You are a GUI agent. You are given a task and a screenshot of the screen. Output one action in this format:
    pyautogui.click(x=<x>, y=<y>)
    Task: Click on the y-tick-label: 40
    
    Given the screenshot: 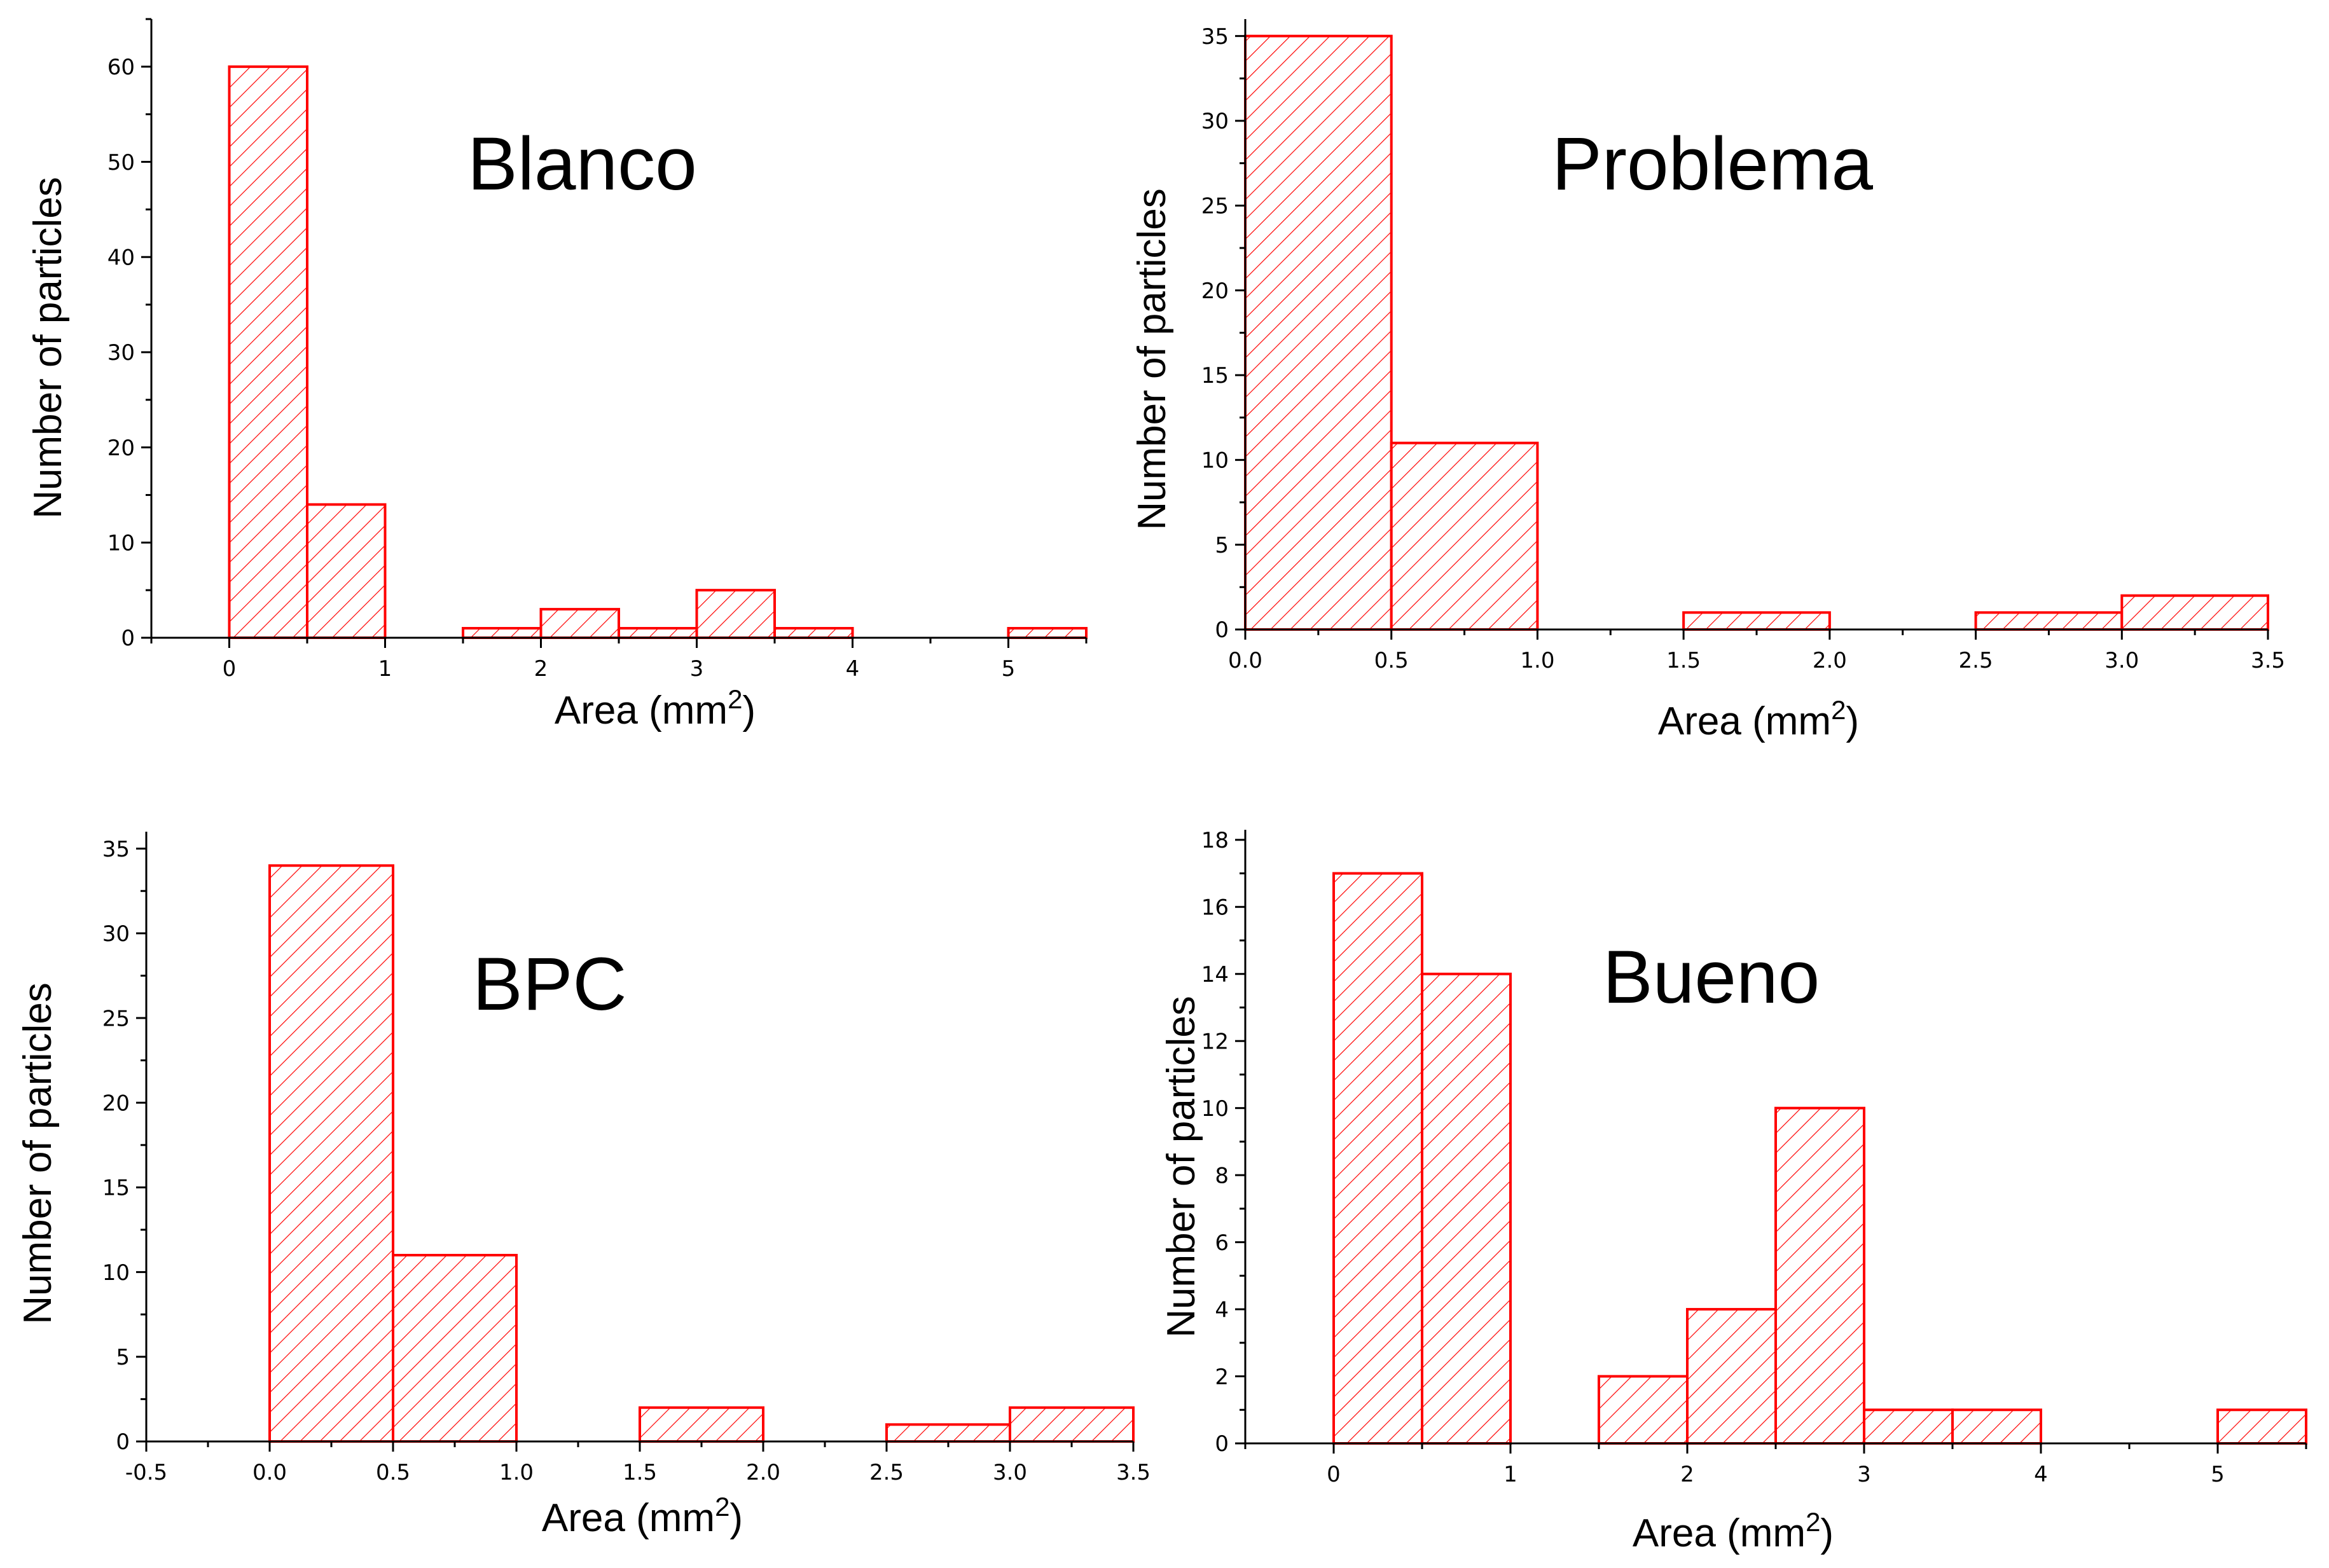 What is the action you would take?
    pyautogui.click(x=121, y=257)
    